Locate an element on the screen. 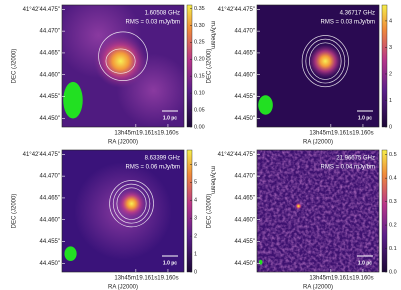  colorbar-tick-label: 0.25 is located at coordinates (199, 43).